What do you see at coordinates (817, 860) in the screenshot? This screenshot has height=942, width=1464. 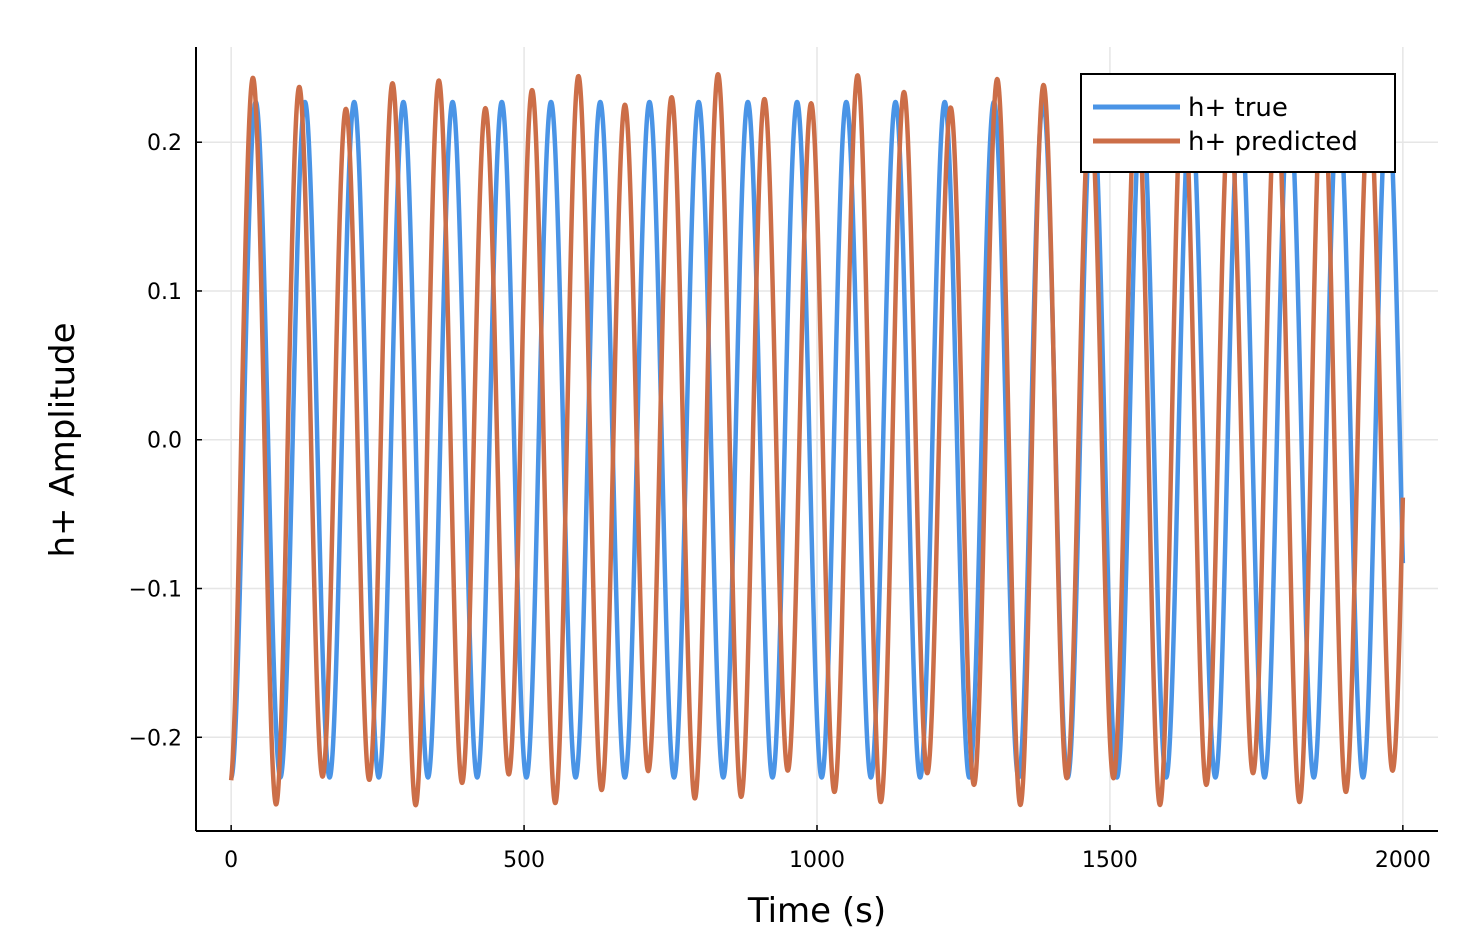 I see `x-tick-label: 1000` at bounding box center [817, 860].